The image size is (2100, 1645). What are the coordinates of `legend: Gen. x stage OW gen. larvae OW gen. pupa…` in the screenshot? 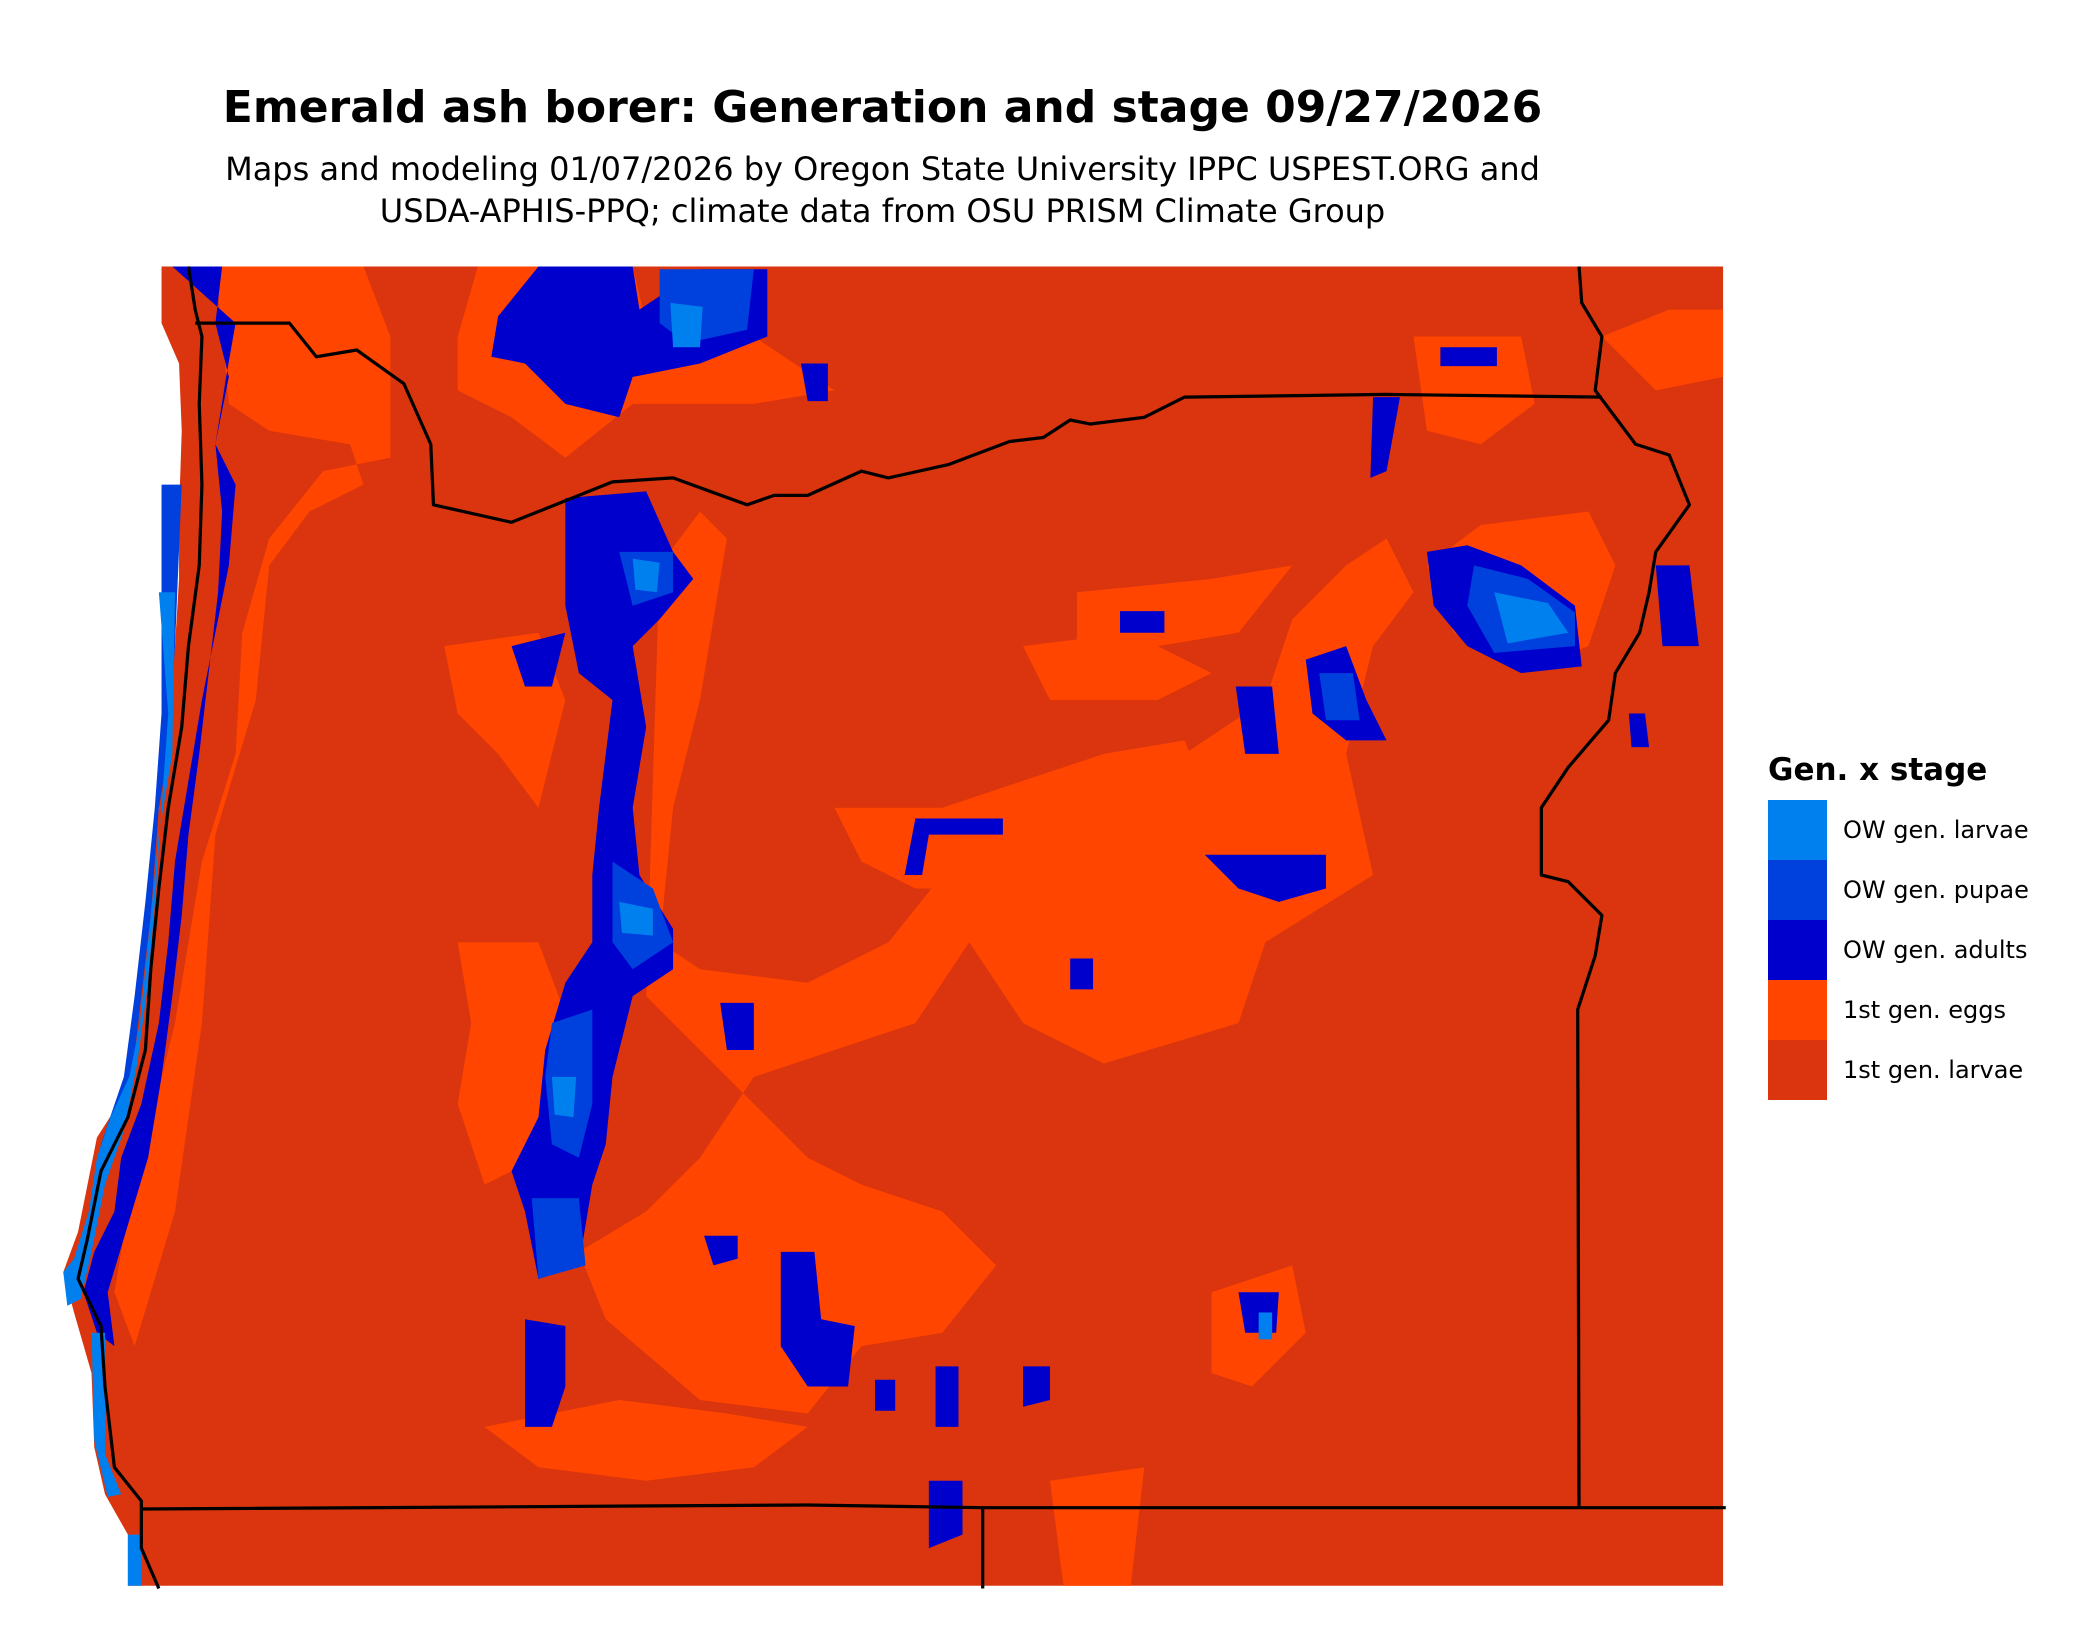 It's located at (1898, 926).